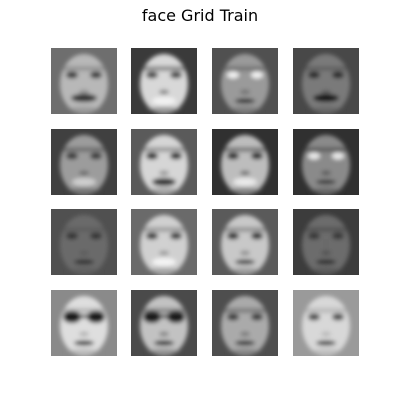  What do you see at coordinates (200, 15) in the screenshot?
I see `figure-title: face Grid Train` at bounding box center [200, 15].